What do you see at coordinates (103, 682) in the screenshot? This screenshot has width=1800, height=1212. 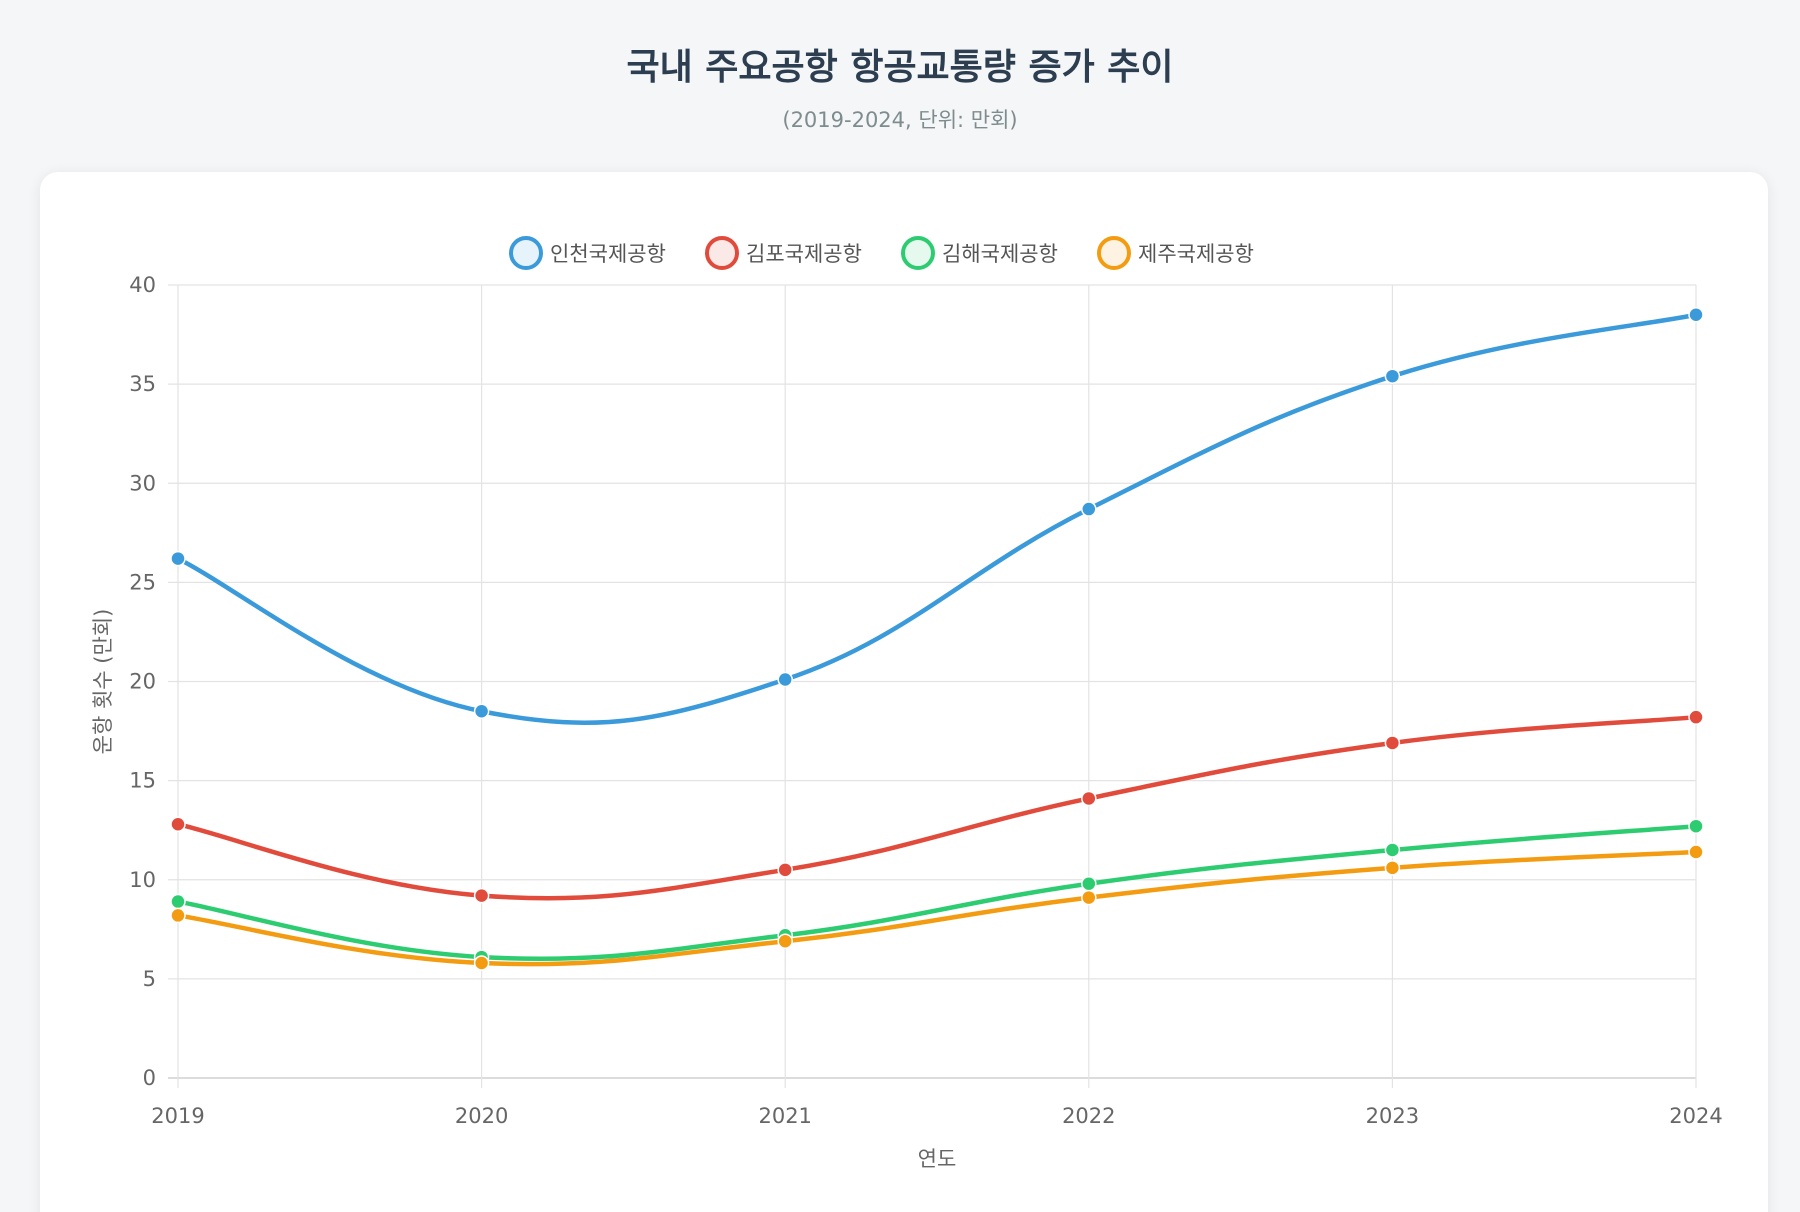 I see `y-axis-title: 운항 횟수 (만회)` at bounding box center [103, 682].